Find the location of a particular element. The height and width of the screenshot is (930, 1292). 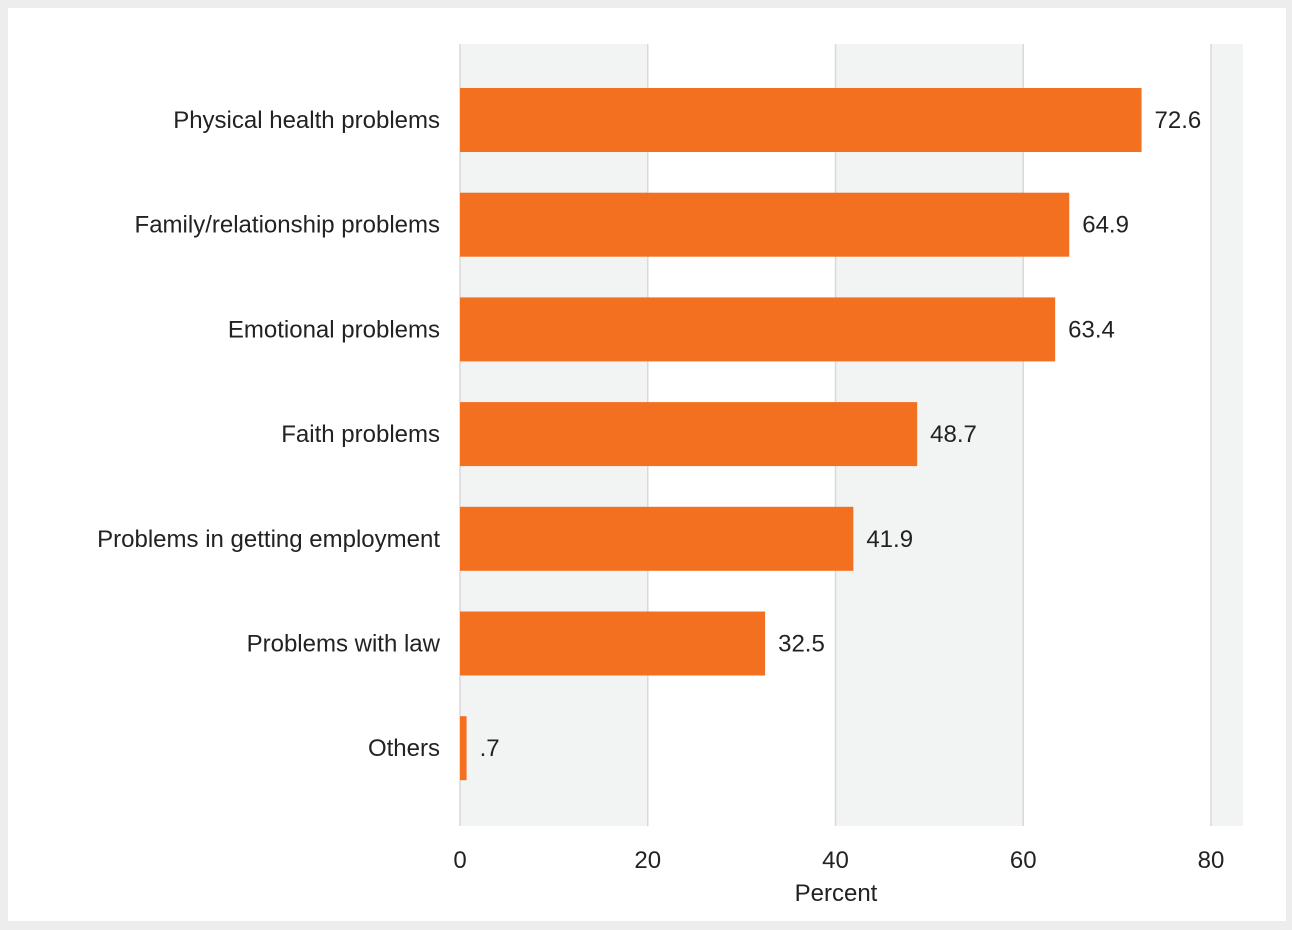

category-label: Family/relationship problems is located at coordinates (287, 225).